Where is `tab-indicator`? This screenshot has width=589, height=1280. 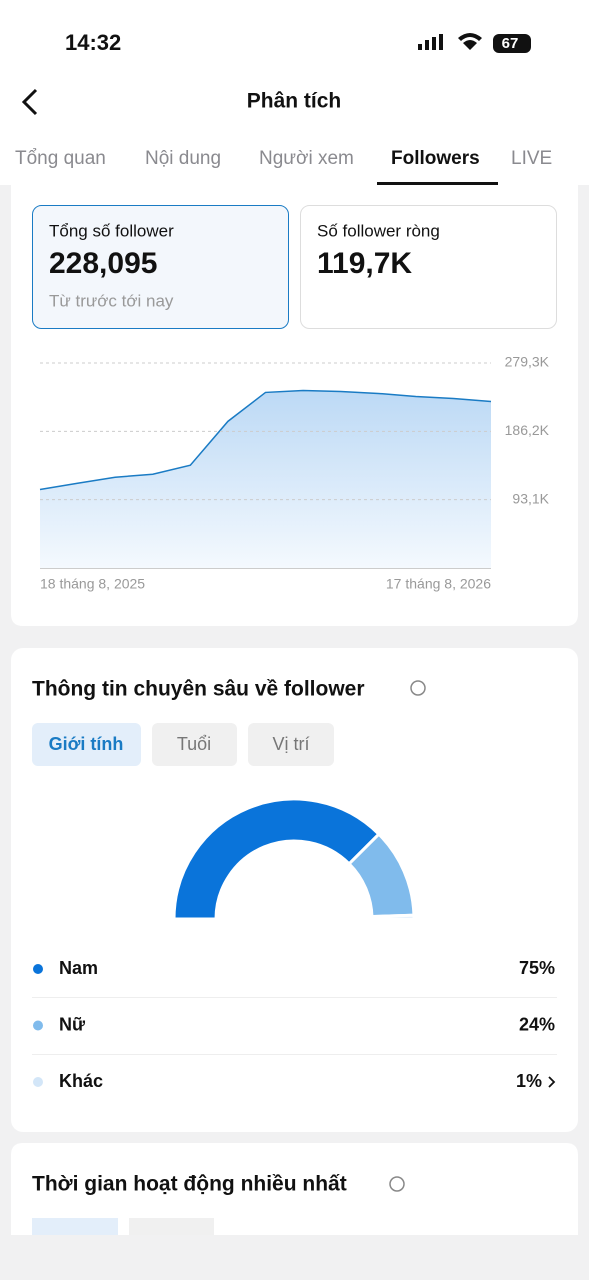 tab-indicator is located at coordinates (437, 183).